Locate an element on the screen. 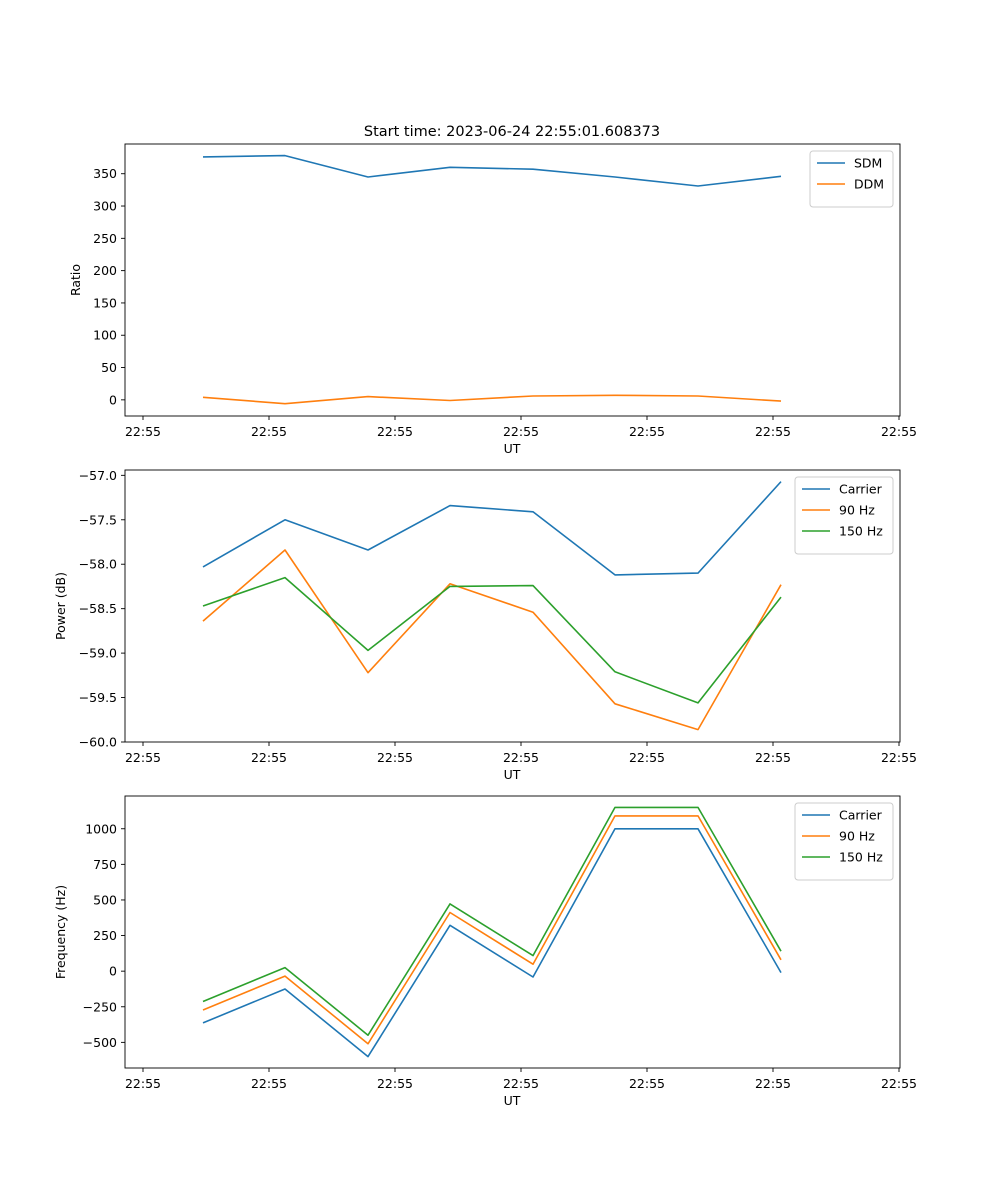  y-tick-label: 500 is located at coordinates (105, 899).